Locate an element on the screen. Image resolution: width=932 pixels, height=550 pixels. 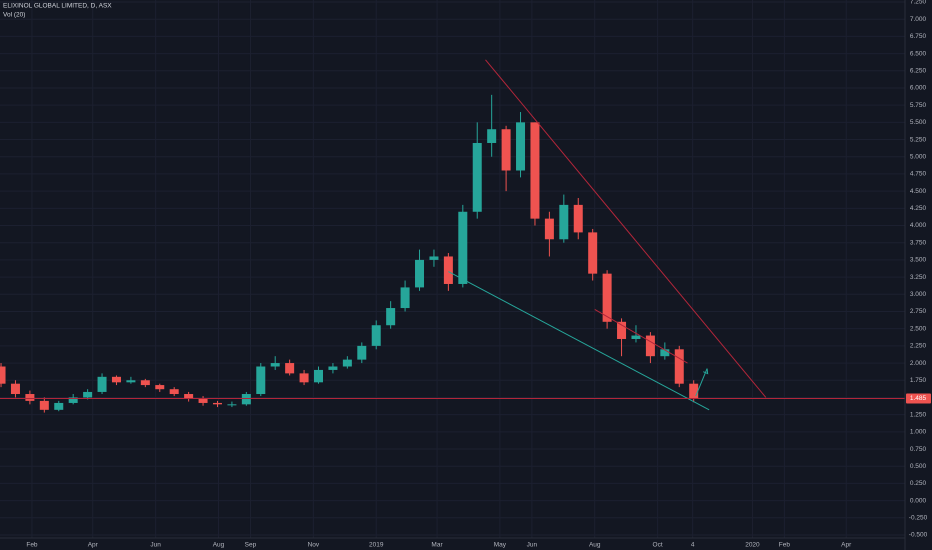
y-tick-label: 1.750 is located at coordinates (918, 380).